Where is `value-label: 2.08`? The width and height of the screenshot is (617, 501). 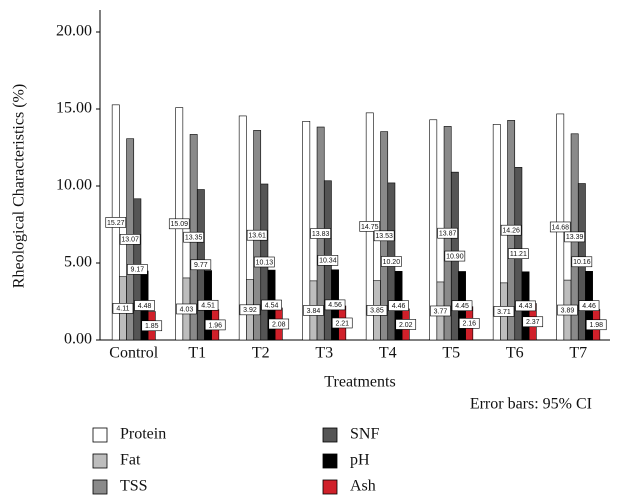 value-label: 2.08 is located at coordinates (279, 324).